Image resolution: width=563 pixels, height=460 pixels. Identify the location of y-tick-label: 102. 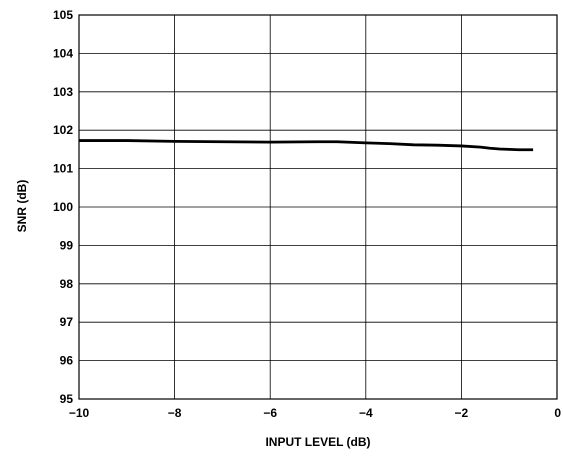
(63, 130).